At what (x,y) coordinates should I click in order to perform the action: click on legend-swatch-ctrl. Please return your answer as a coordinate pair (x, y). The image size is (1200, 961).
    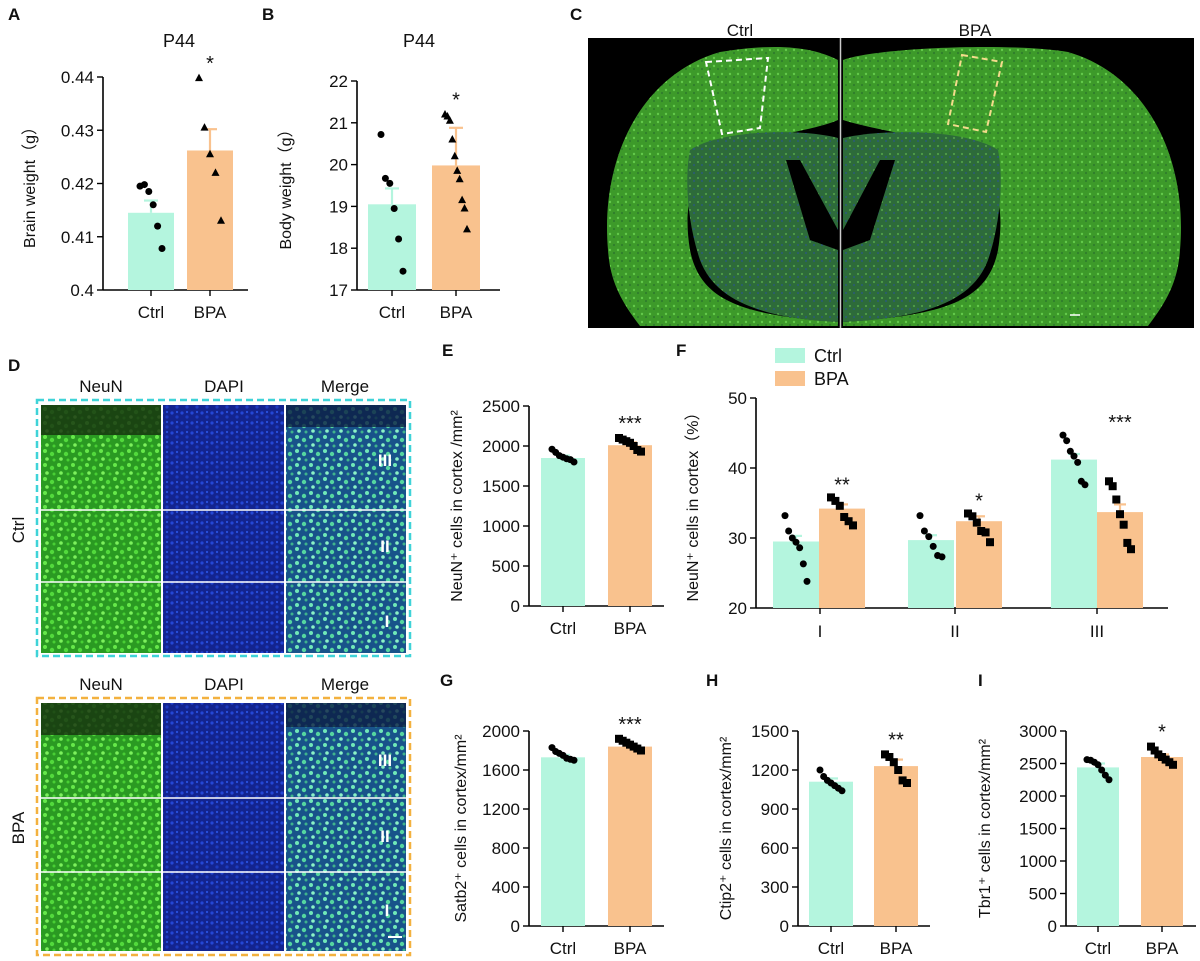
    Looking at the image, I should click on (790, 355).